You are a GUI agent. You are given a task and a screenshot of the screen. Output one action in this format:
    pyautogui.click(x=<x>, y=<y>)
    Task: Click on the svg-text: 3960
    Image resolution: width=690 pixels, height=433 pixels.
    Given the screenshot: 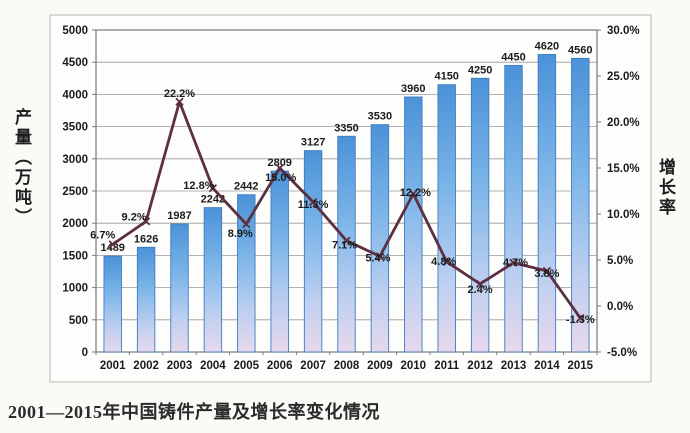 What is the action you would take?
    pyautogui.click(x=413, y=89)
    